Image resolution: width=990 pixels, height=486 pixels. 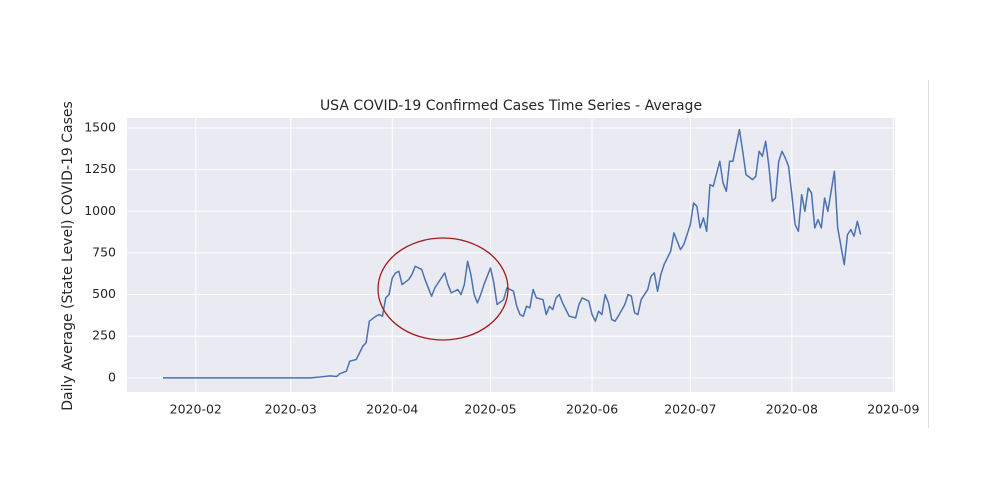 What do you see at coordinates (291, 409) in the screenshot?
I see `x-tick-label: 2020-03` at bounding box center [291, 409].